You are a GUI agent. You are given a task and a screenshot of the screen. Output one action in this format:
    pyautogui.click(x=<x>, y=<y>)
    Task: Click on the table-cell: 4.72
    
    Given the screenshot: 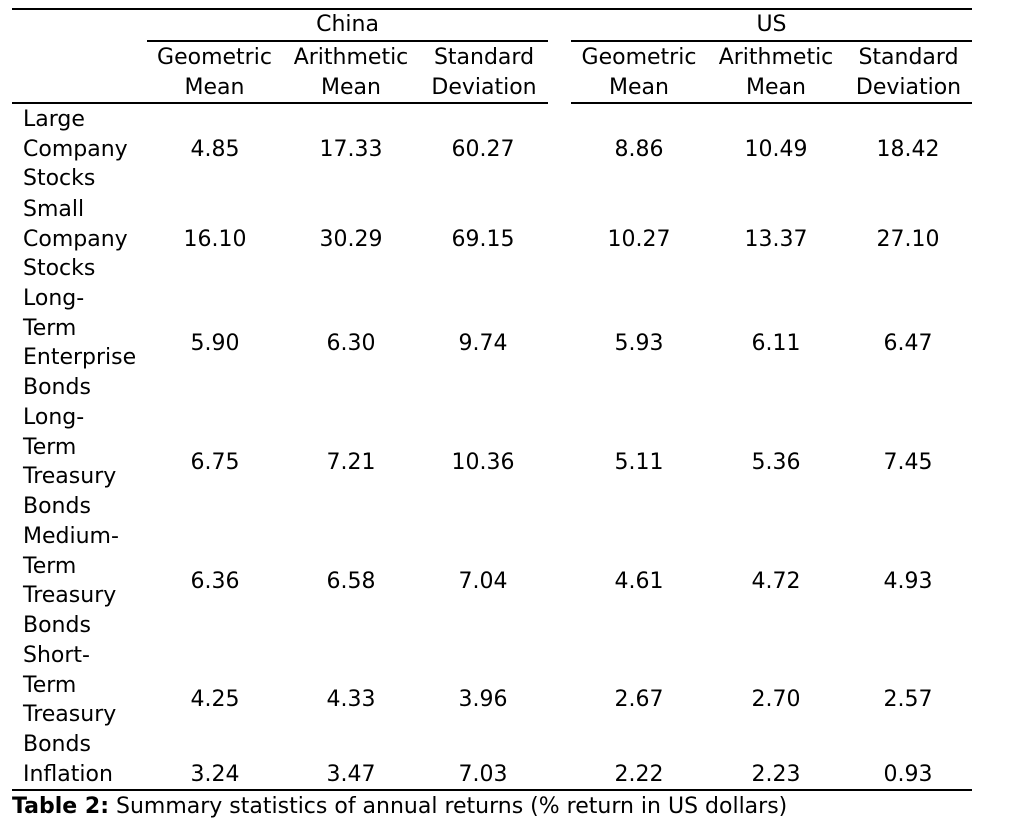 What is the action you would take?
    pyautogui.click(x=776, y=581)
    